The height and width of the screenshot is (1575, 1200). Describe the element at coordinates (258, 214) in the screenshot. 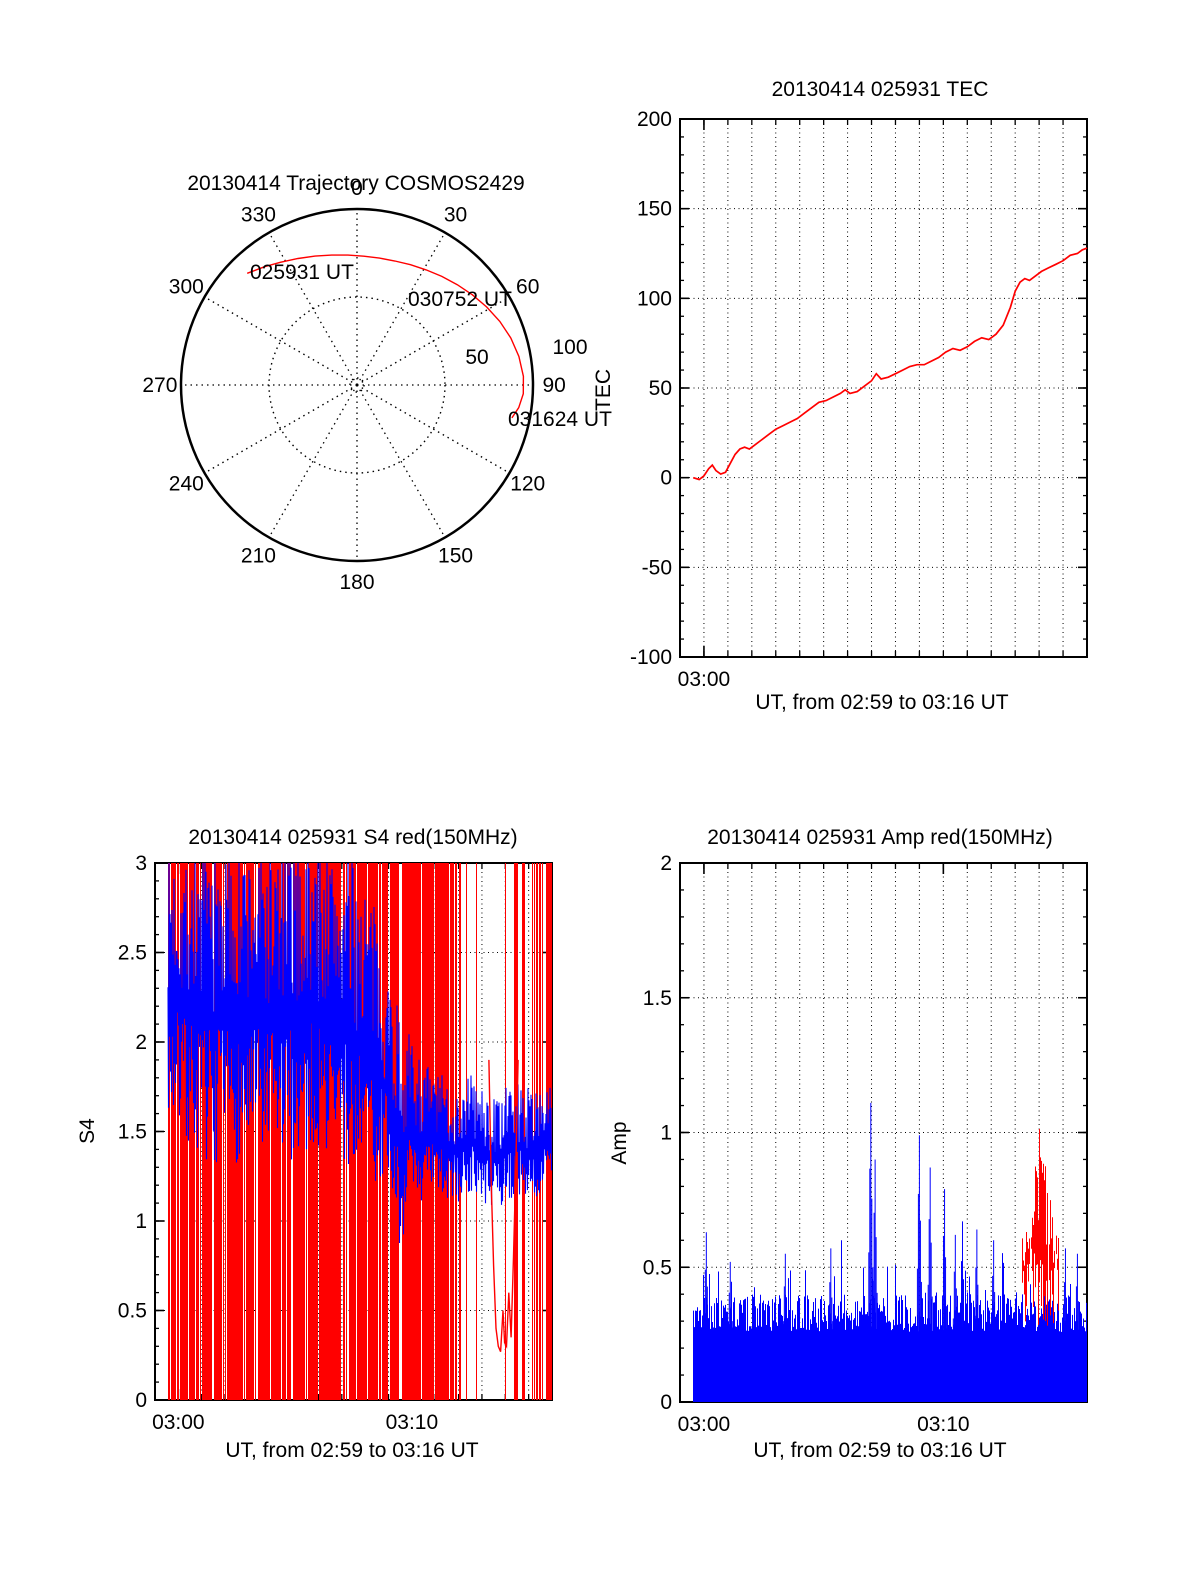

I see `azimuth-tick-label: 330` at that location.